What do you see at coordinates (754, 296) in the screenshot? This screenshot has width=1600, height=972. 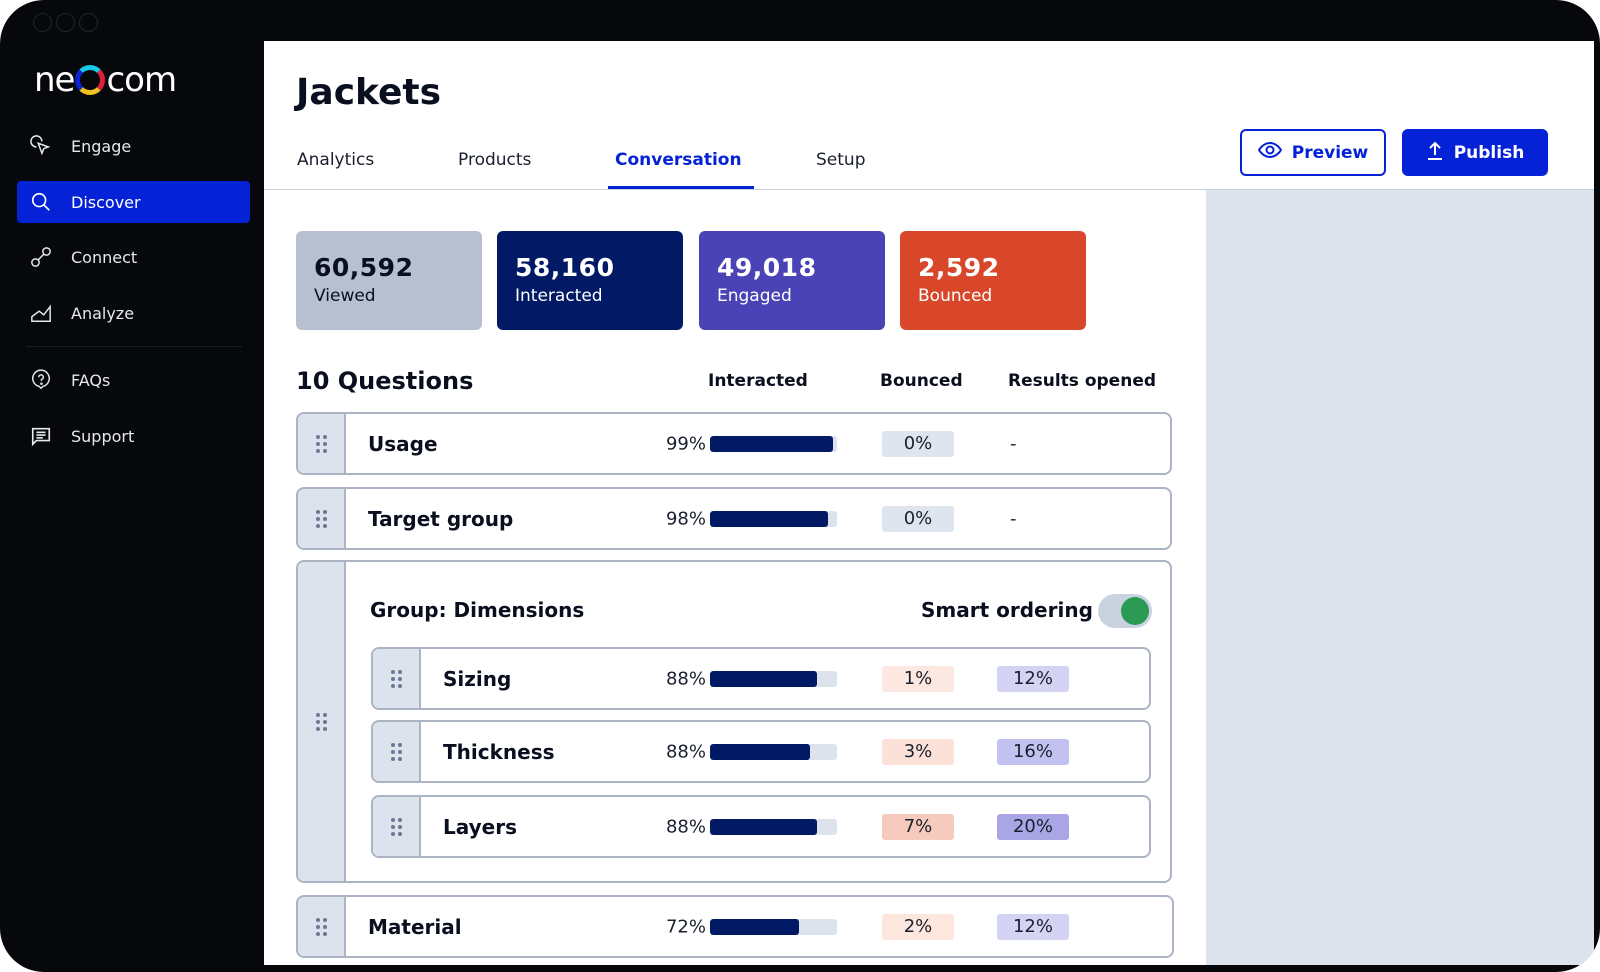 I see `stat-label: Engaged` at bounding box center [754, 296].